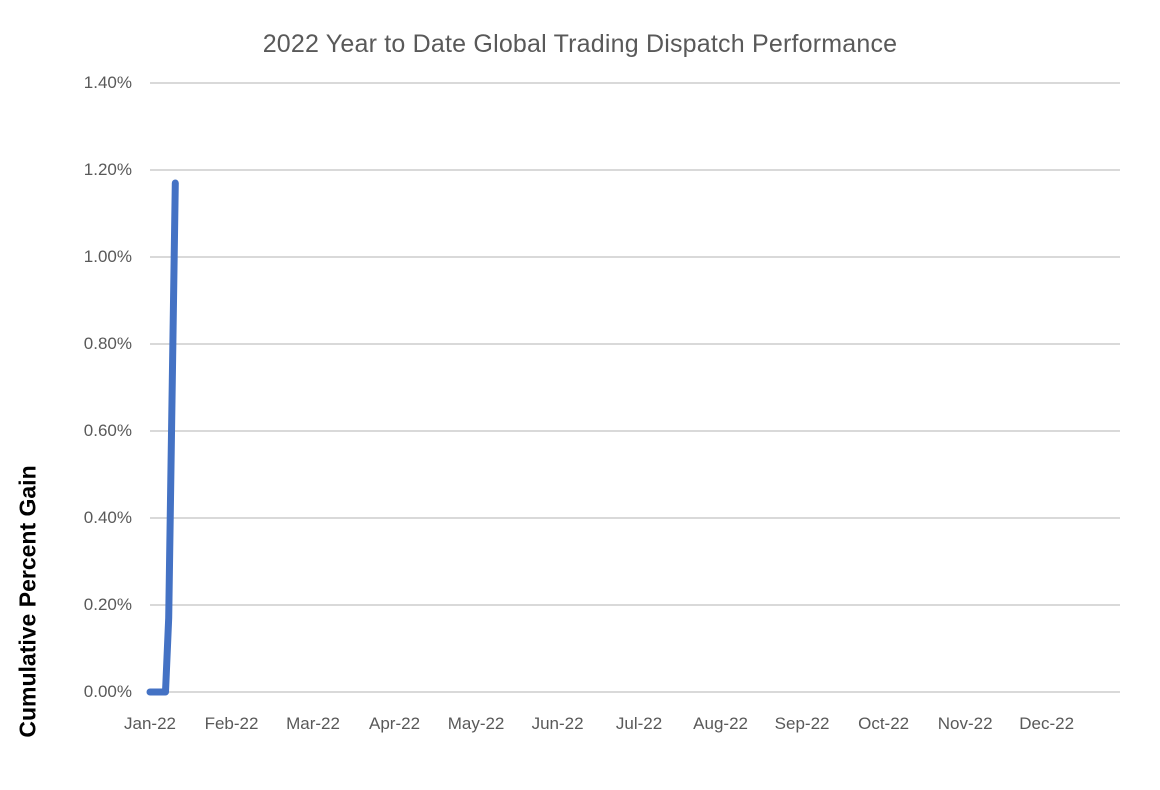 The height and width of the screenshot is (790, 1160). I want to click on x-tick-label: May-22, so click(476, 723).